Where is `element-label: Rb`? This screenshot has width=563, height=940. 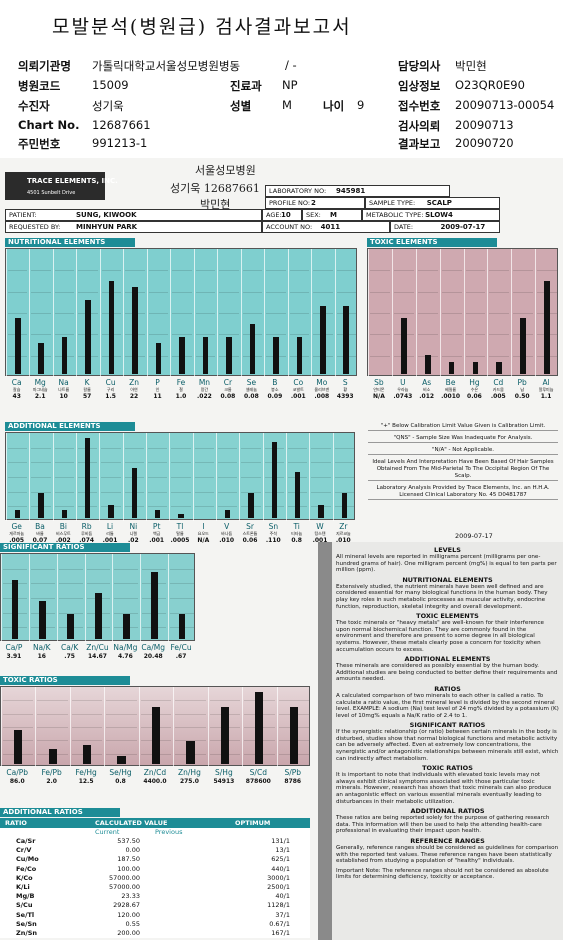
element-label: Rb is located at coordinates (86, 526).